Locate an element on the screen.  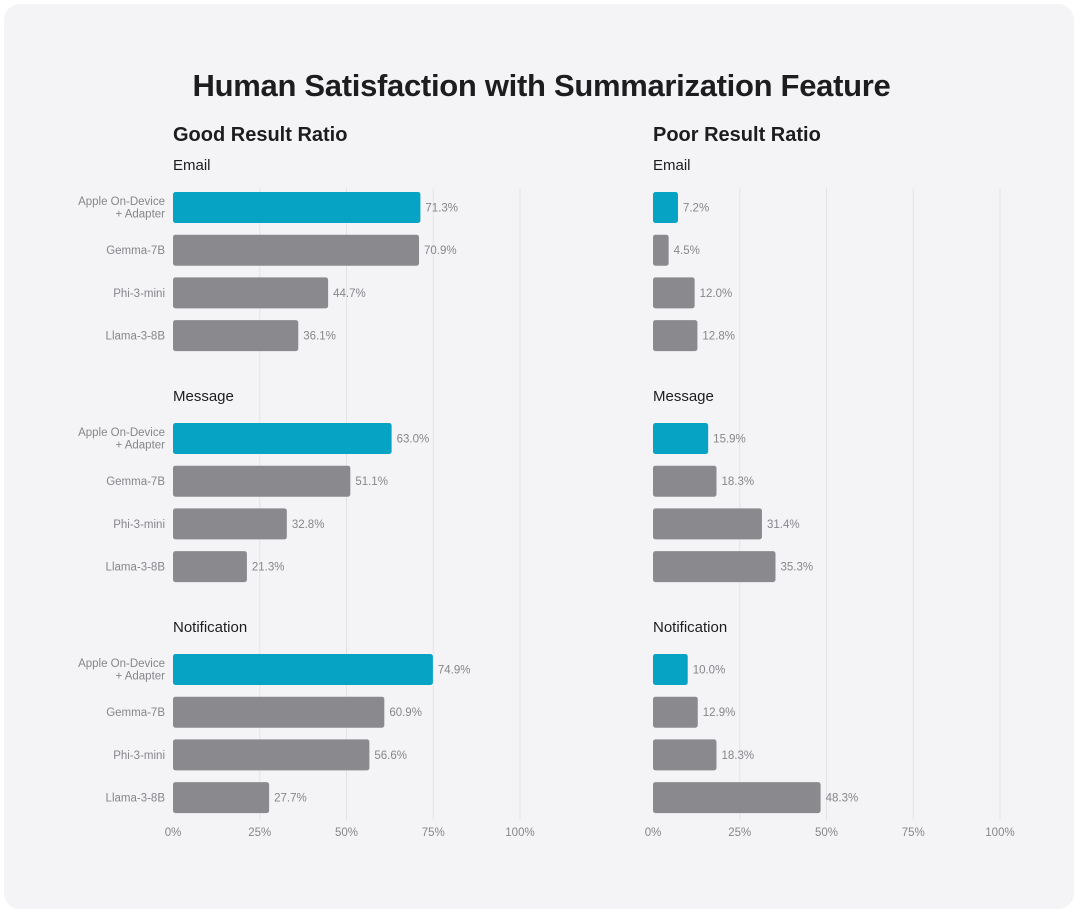
group-title-good-result-ratio-message: Message is located at coordinates (203, 396).